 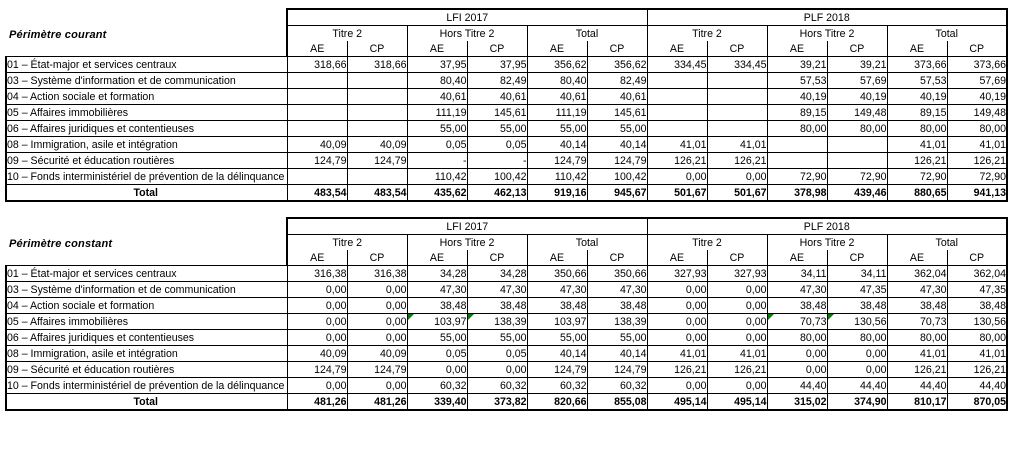 What do you see at coordinates (464, 160) in the screenshot?
I see `cell-value: -` at bounding box center [464, 160].